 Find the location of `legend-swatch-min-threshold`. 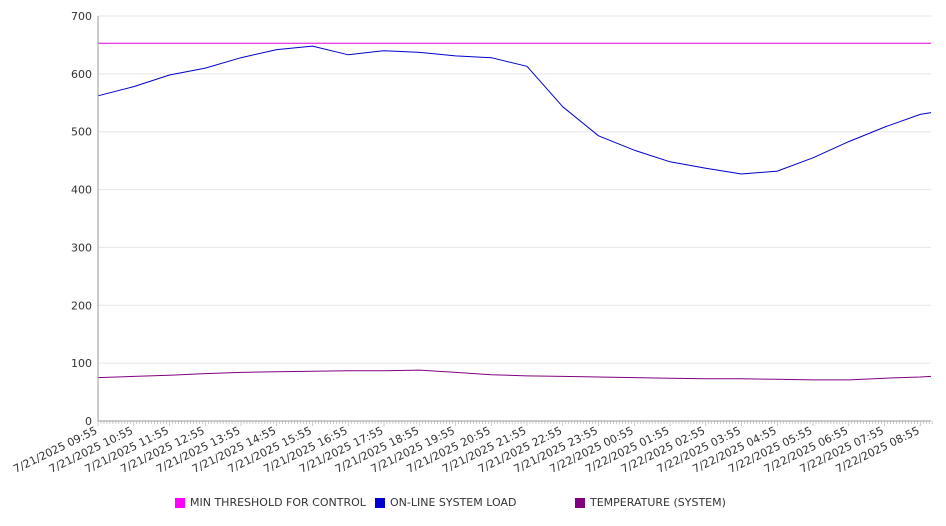

legend-swatch-min-threshold is located at coordinates (180, 502).